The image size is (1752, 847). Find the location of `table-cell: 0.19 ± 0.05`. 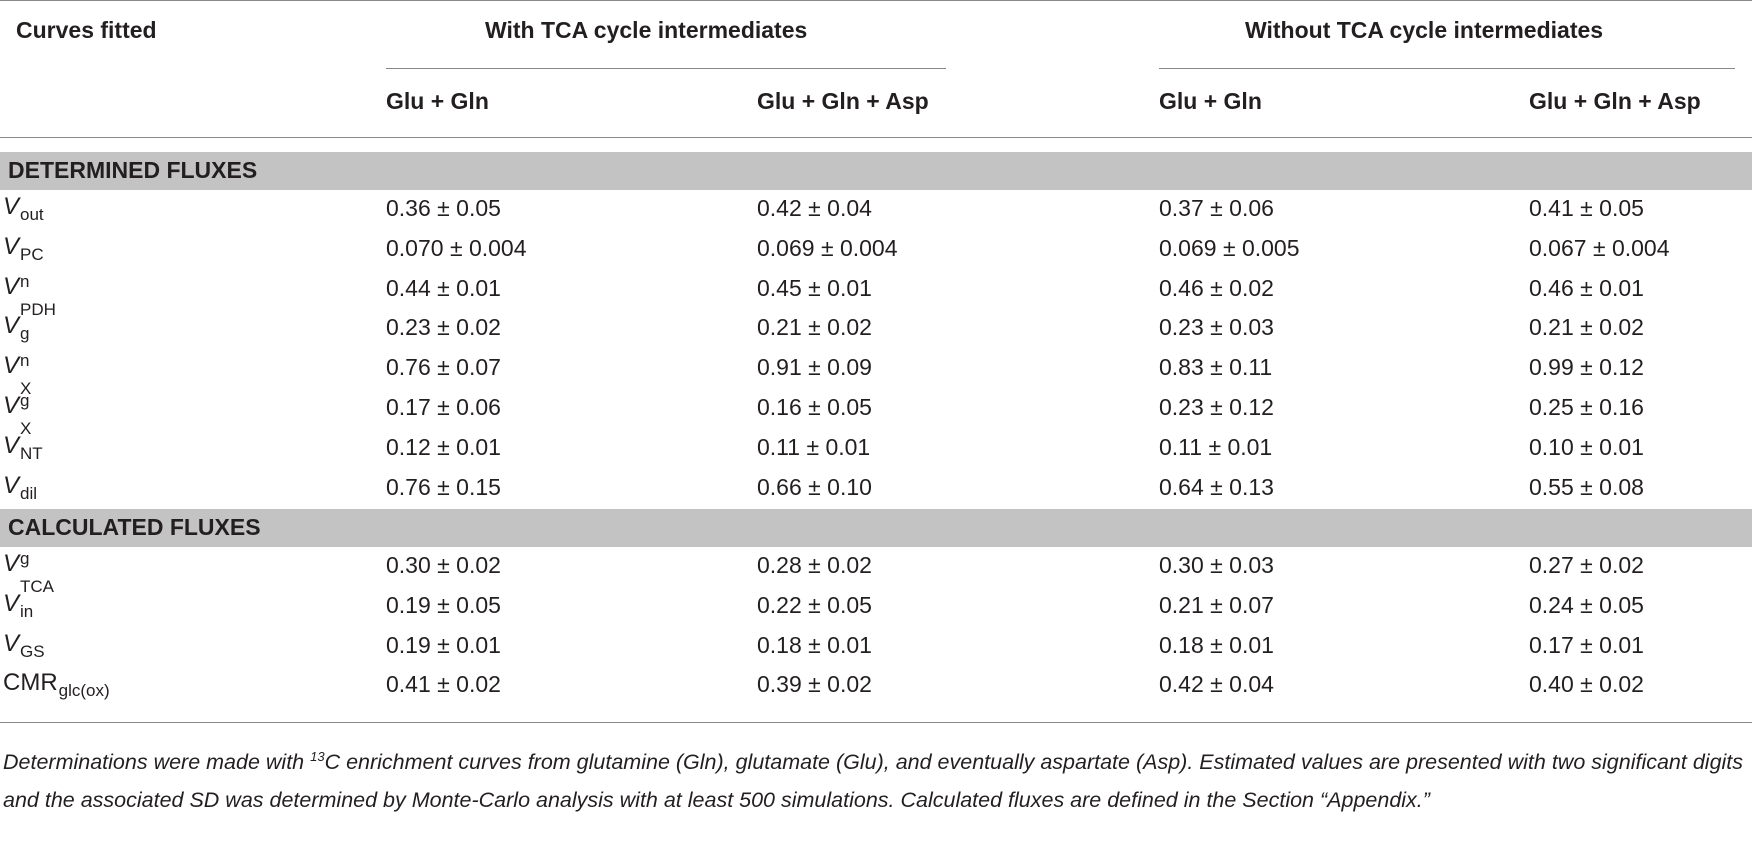

table-cell: 0.19 ± 0.05 is located at coordinates (443, 604).